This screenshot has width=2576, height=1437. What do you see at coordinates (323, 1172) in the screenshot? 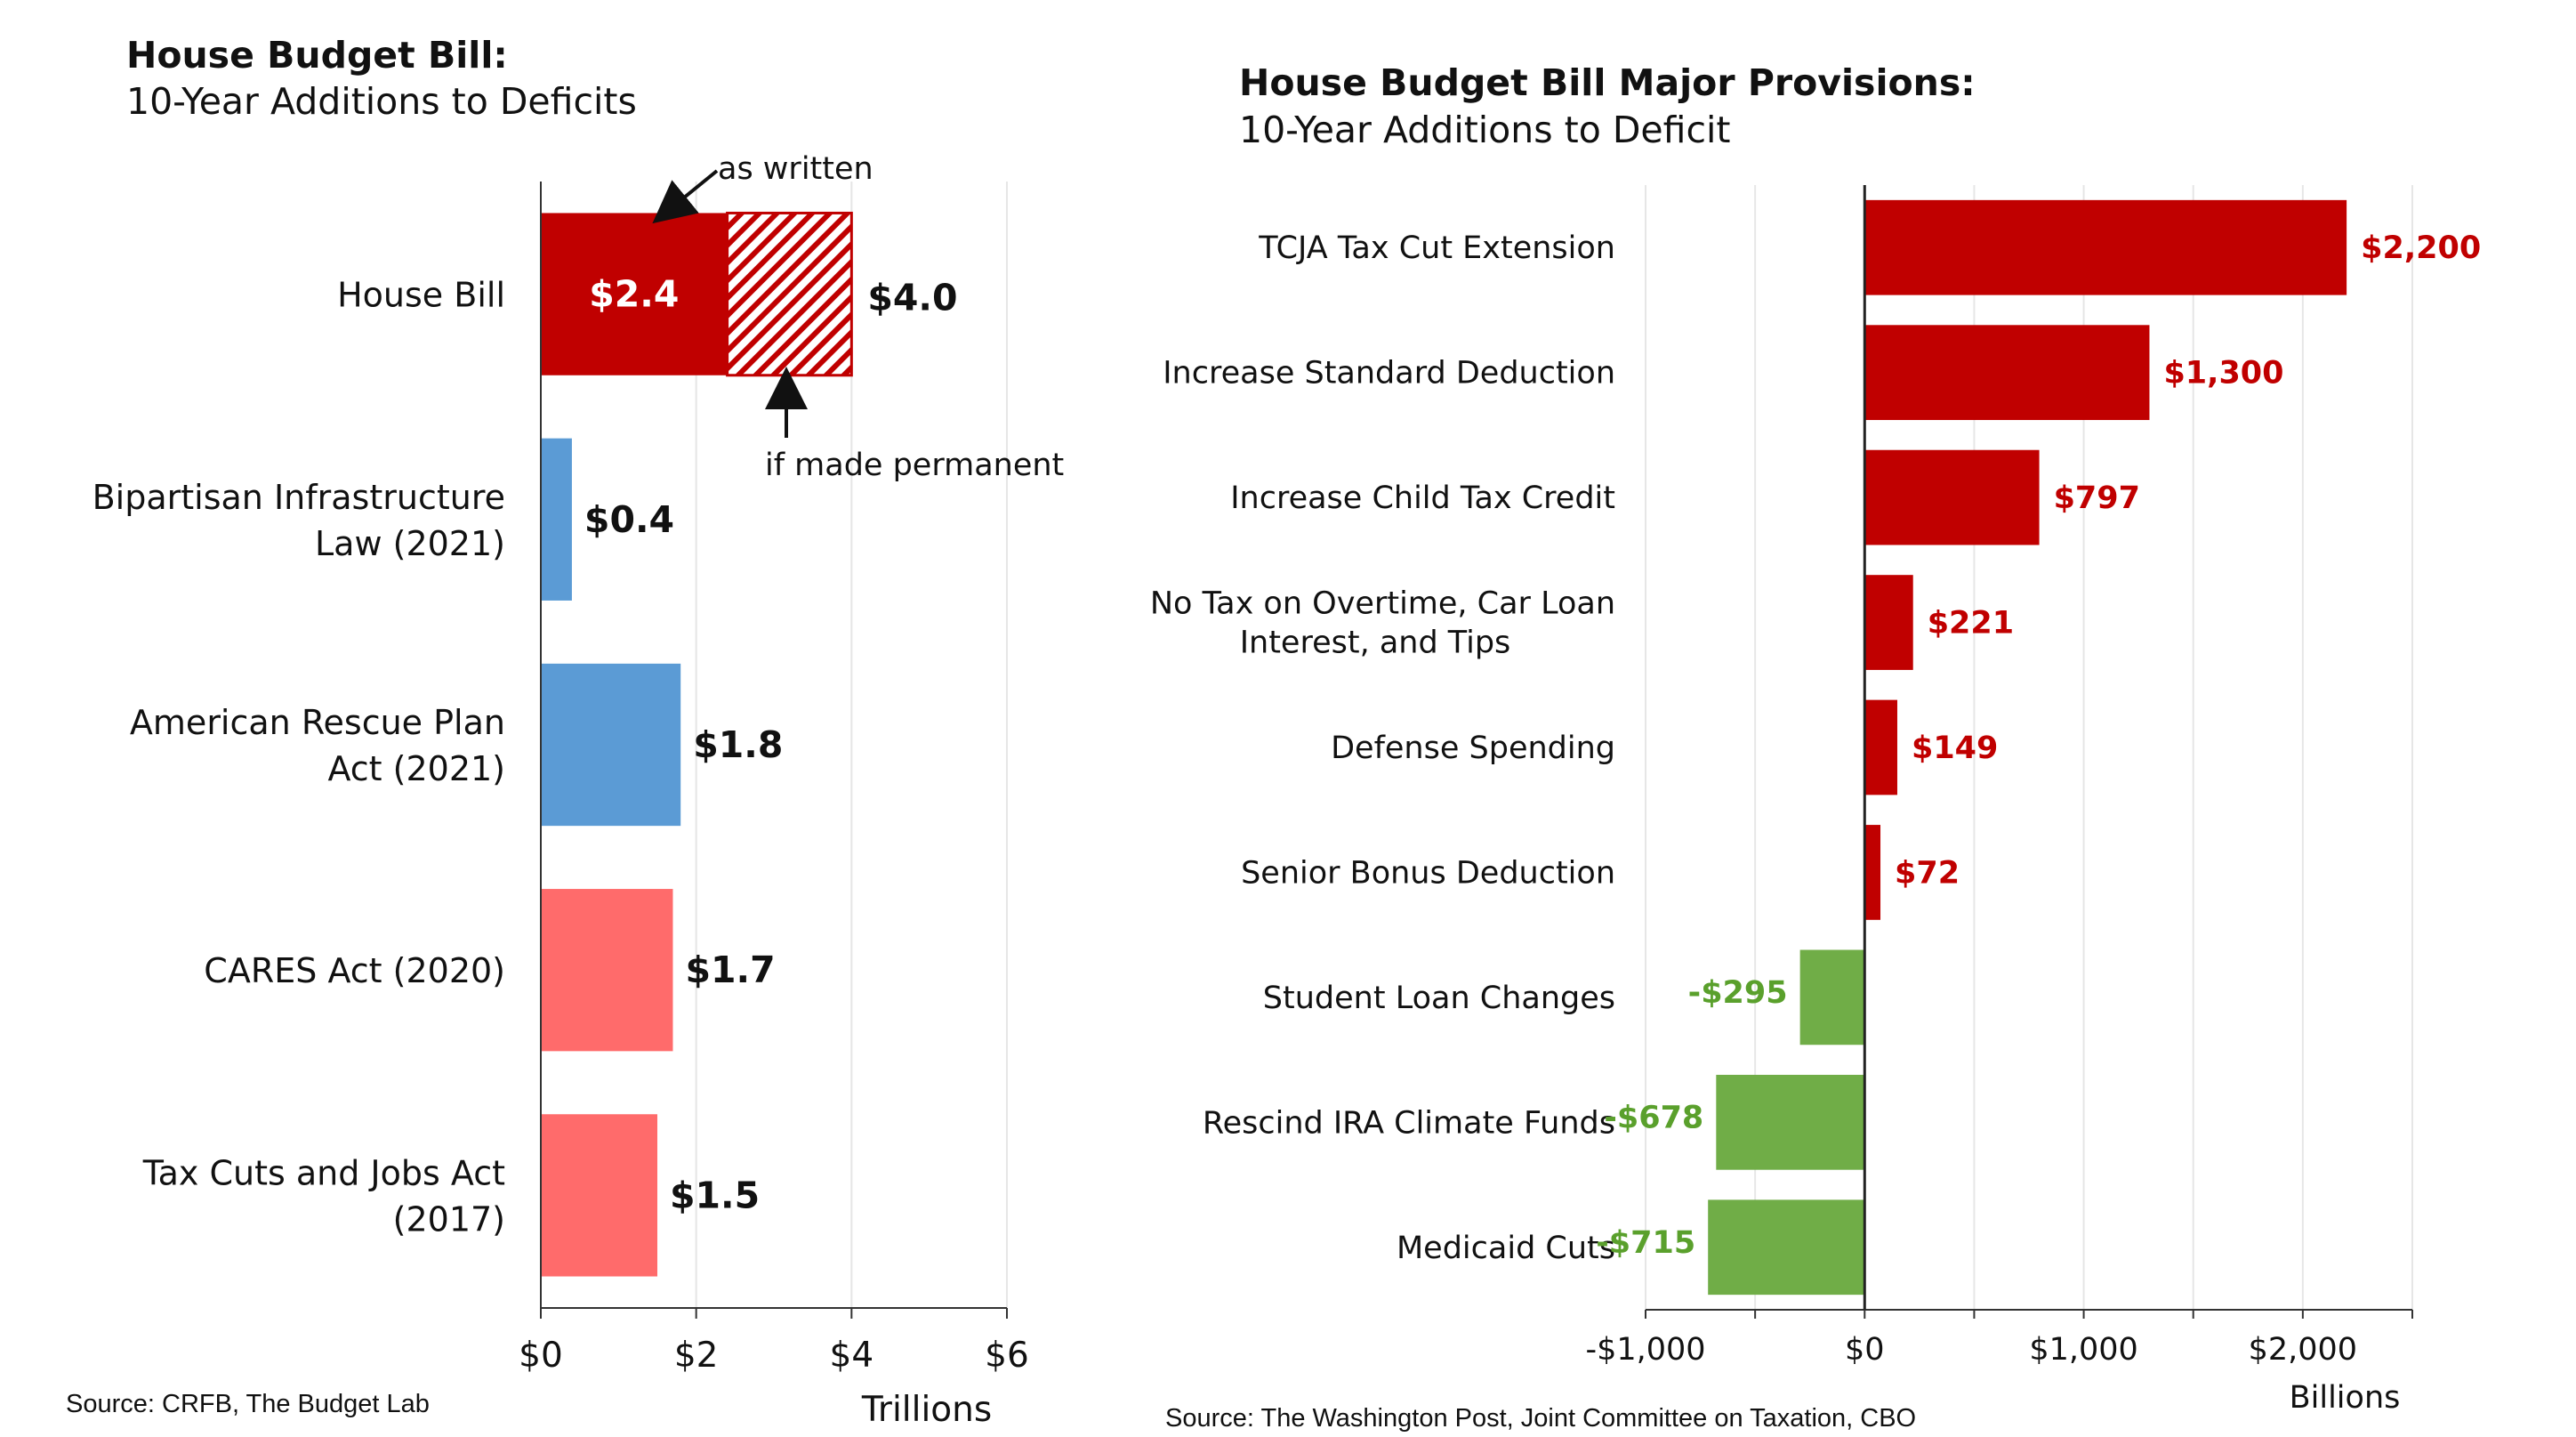
I see `category-label-tax-cuts-and-jobs-act-2017: Tax Cuts and Jobs Act` at bounding box center [323, 1172].